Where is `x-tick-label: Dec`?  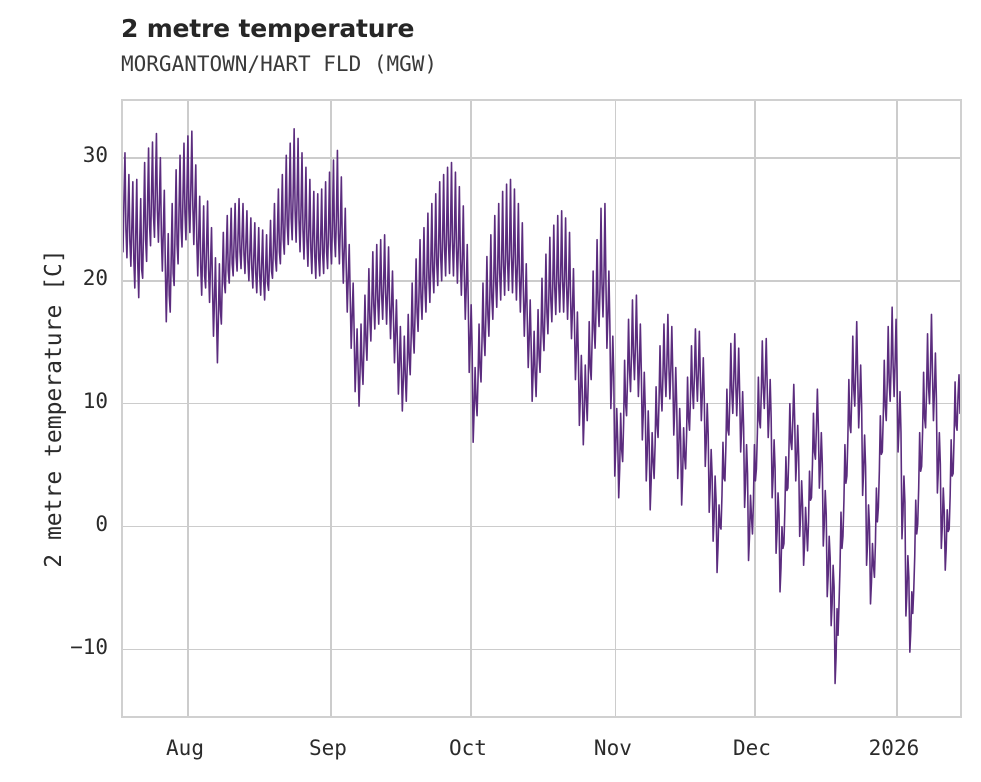 x-tick-label: Dec is located at coordinates (751, 748).